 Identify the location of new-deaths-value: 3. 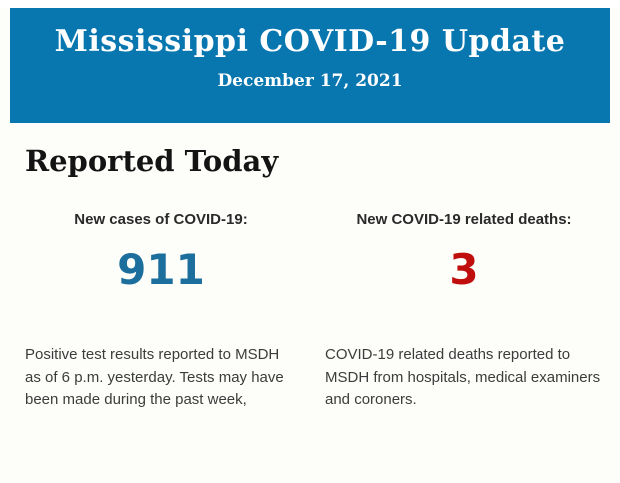
(464, 269).